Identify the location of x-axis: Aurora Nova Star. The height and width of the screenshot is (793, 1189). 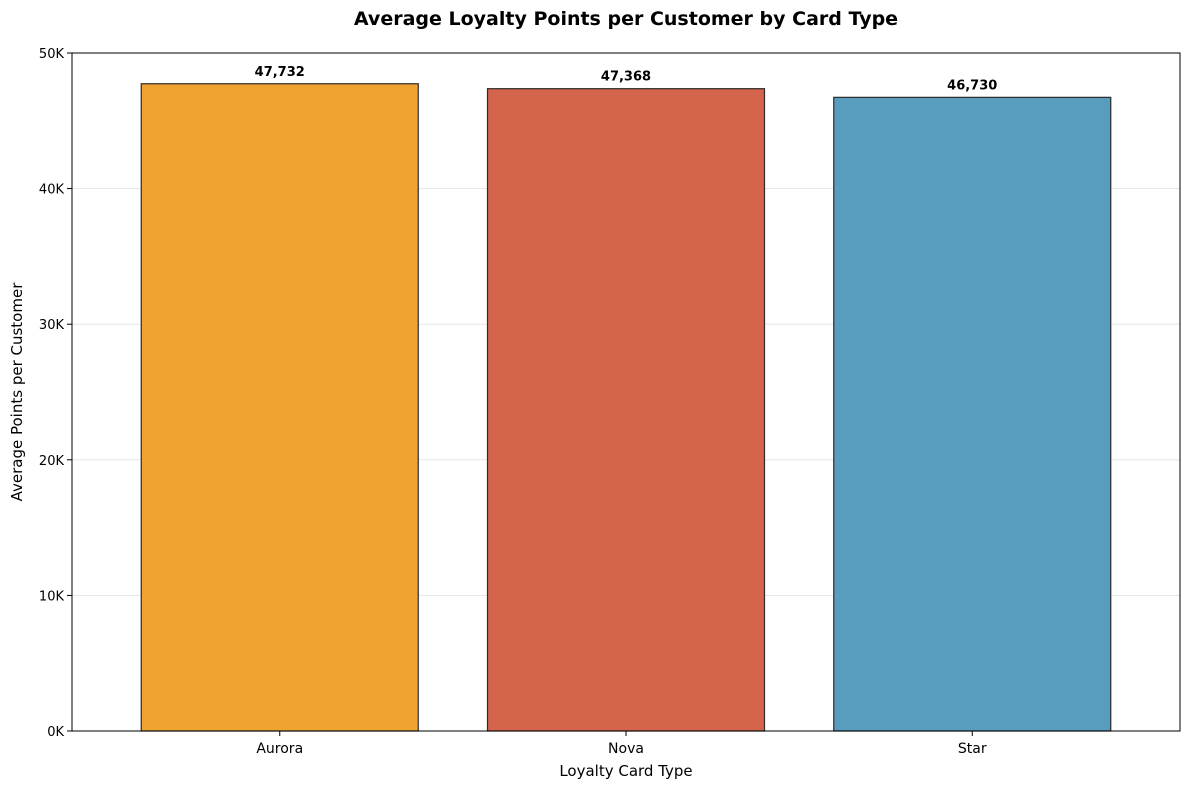
(621, 744).